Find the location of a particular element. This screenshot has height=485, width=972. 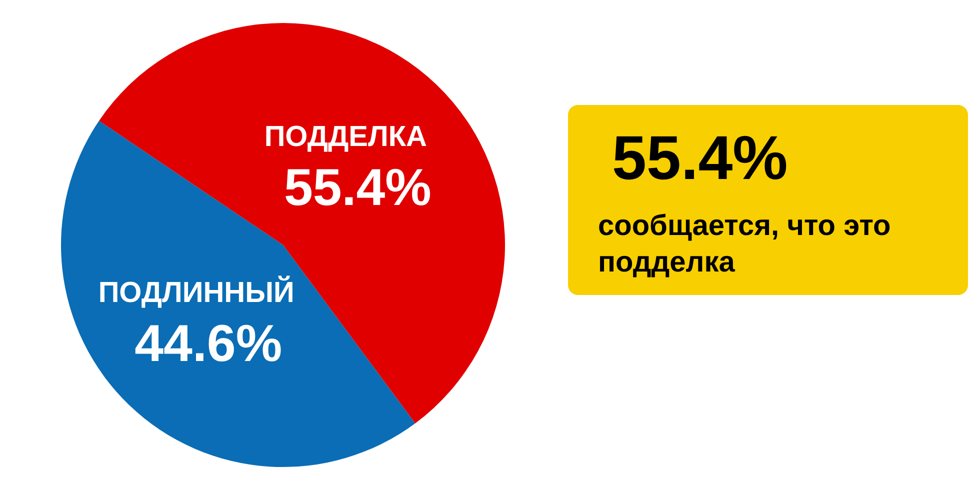

data-label: 55.4% is located at coordinates (358, 187).